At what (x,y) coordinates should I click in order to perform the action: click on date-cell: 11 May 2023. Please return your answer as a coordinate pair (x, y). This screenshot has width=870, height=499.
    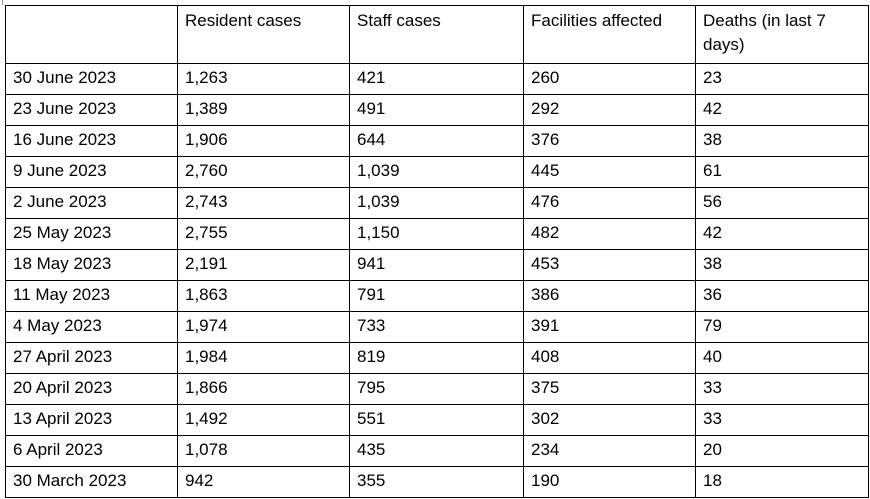
    Looking at the image, I should click on (91, 296).